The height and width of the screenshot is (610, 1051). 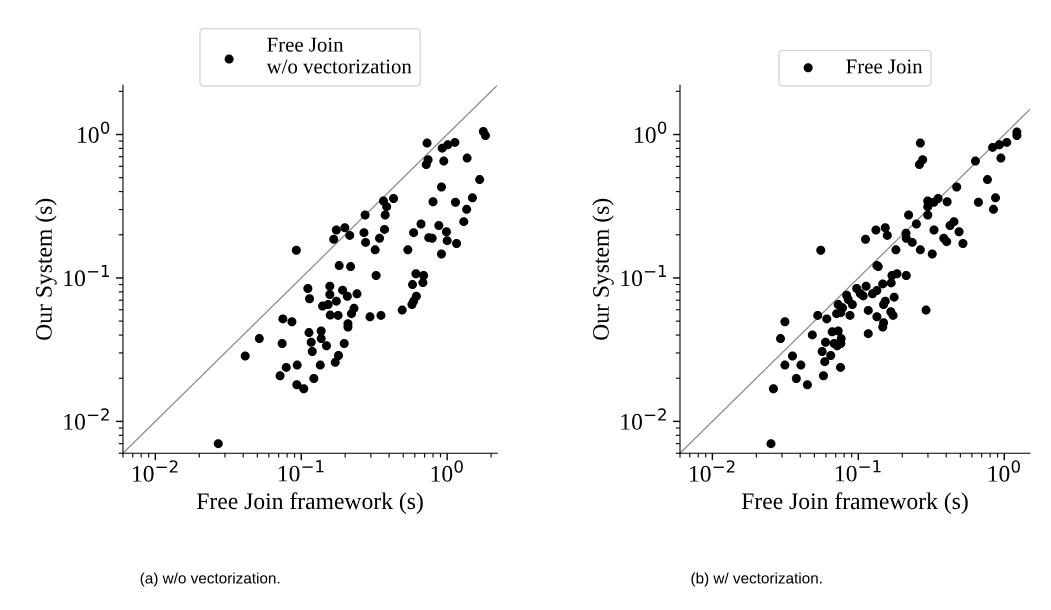 What do you see at coordinates (756, 579) in the screenshot?
I see `text: (b) w/ vectorization.` at bounding box center [756, 579].